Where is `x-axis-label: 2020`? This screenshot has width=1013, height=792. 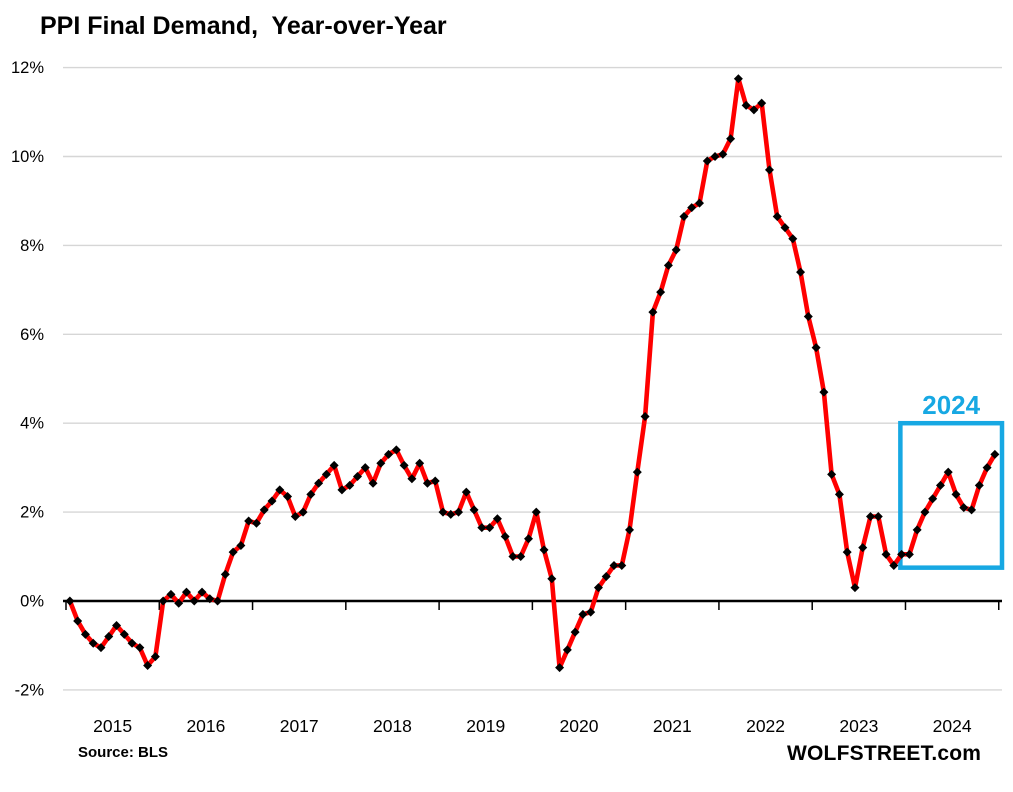 x-axis-label: 2020 is located at coordinates (579, 726).